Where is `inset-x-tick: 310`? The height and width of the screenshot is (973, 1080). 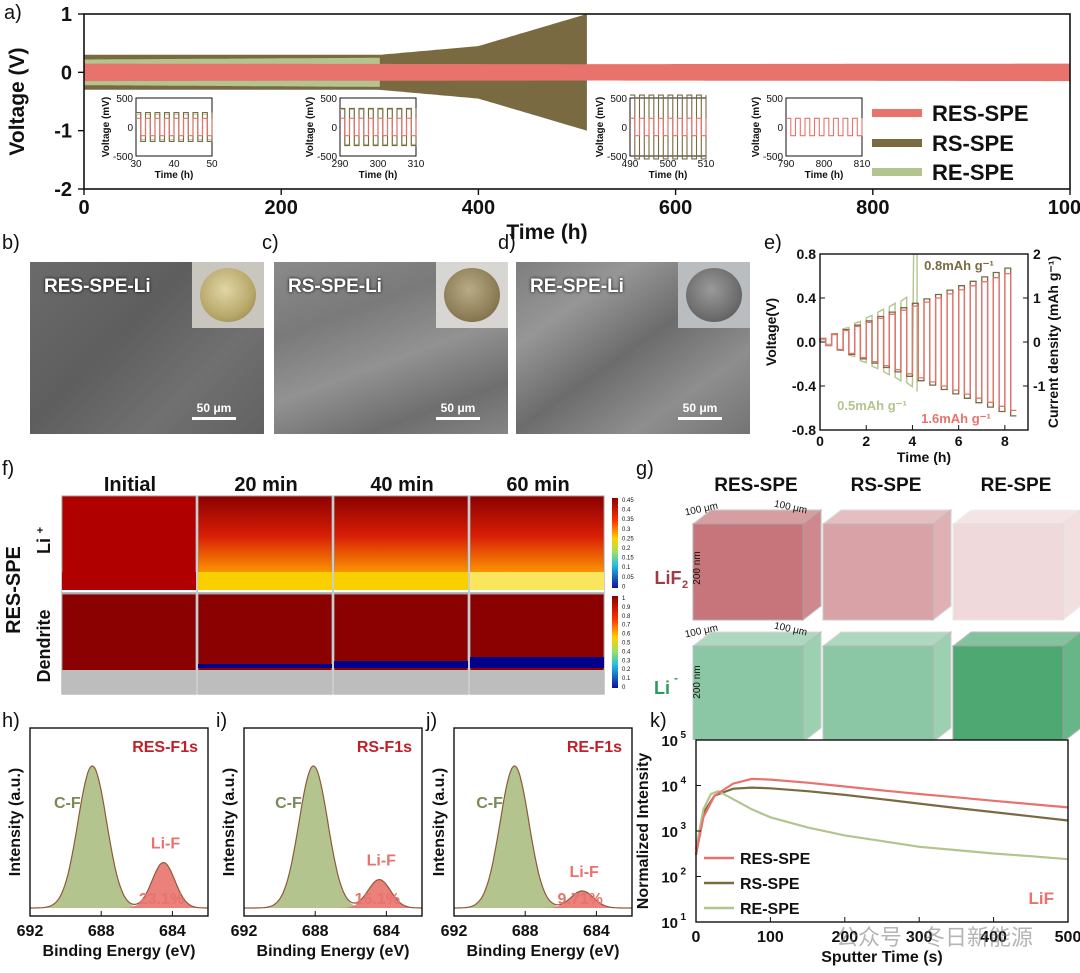
inset-x-tick: 310 is located at coordinates (416, 164).